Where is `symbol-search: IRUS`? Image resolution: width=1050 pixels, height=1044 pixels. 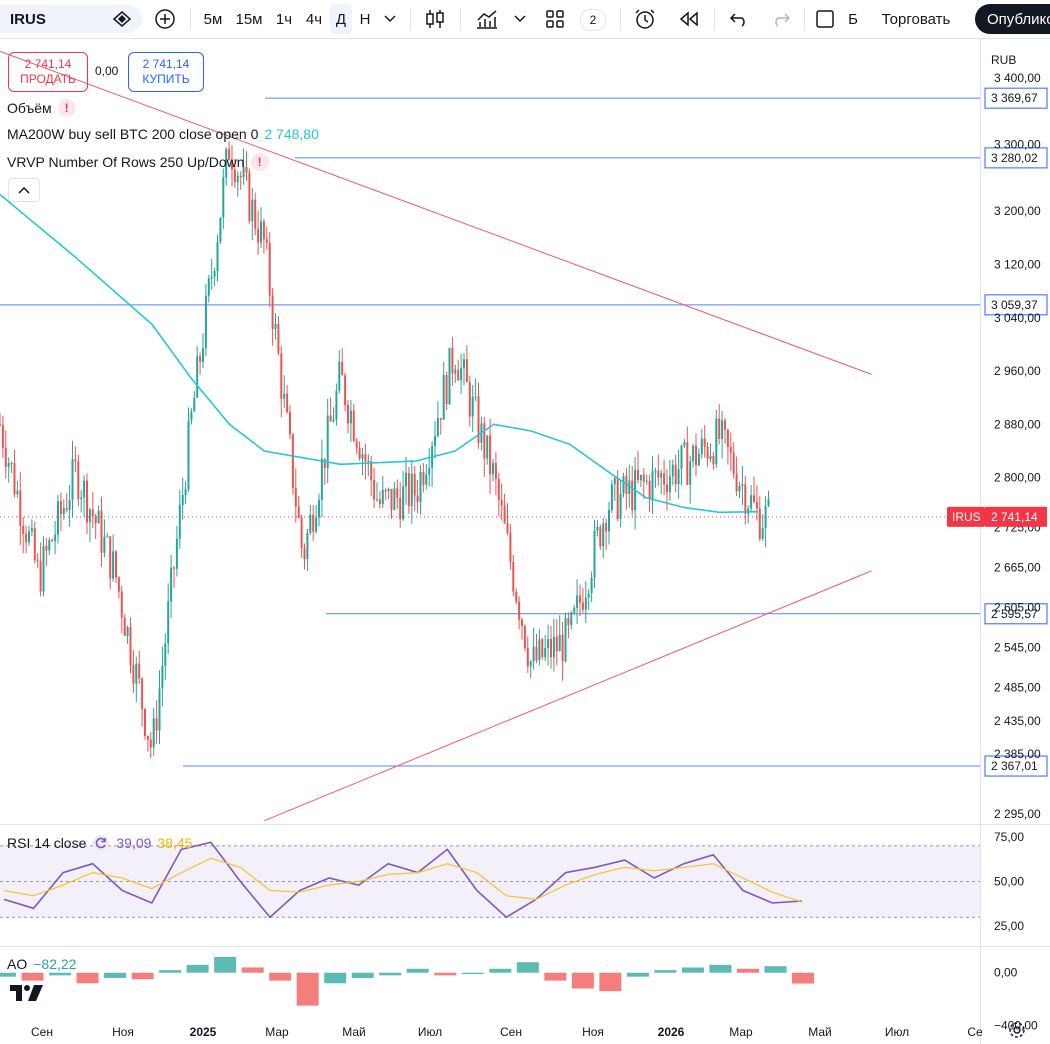 symbol-search: IRUS is located at coordinates (71, 19).